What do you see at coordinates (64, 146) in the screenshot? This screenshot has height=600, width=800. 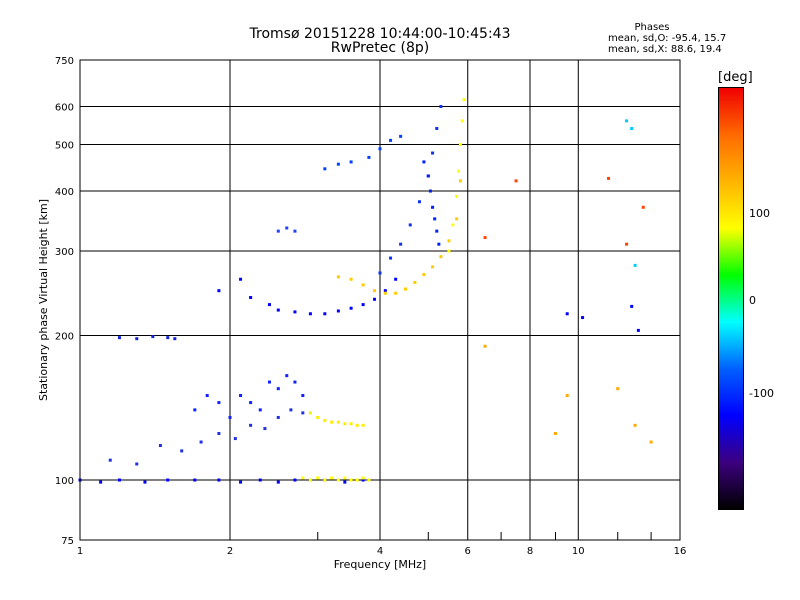 I see `y-tick-label: 500` at bounding box center [64, 146].